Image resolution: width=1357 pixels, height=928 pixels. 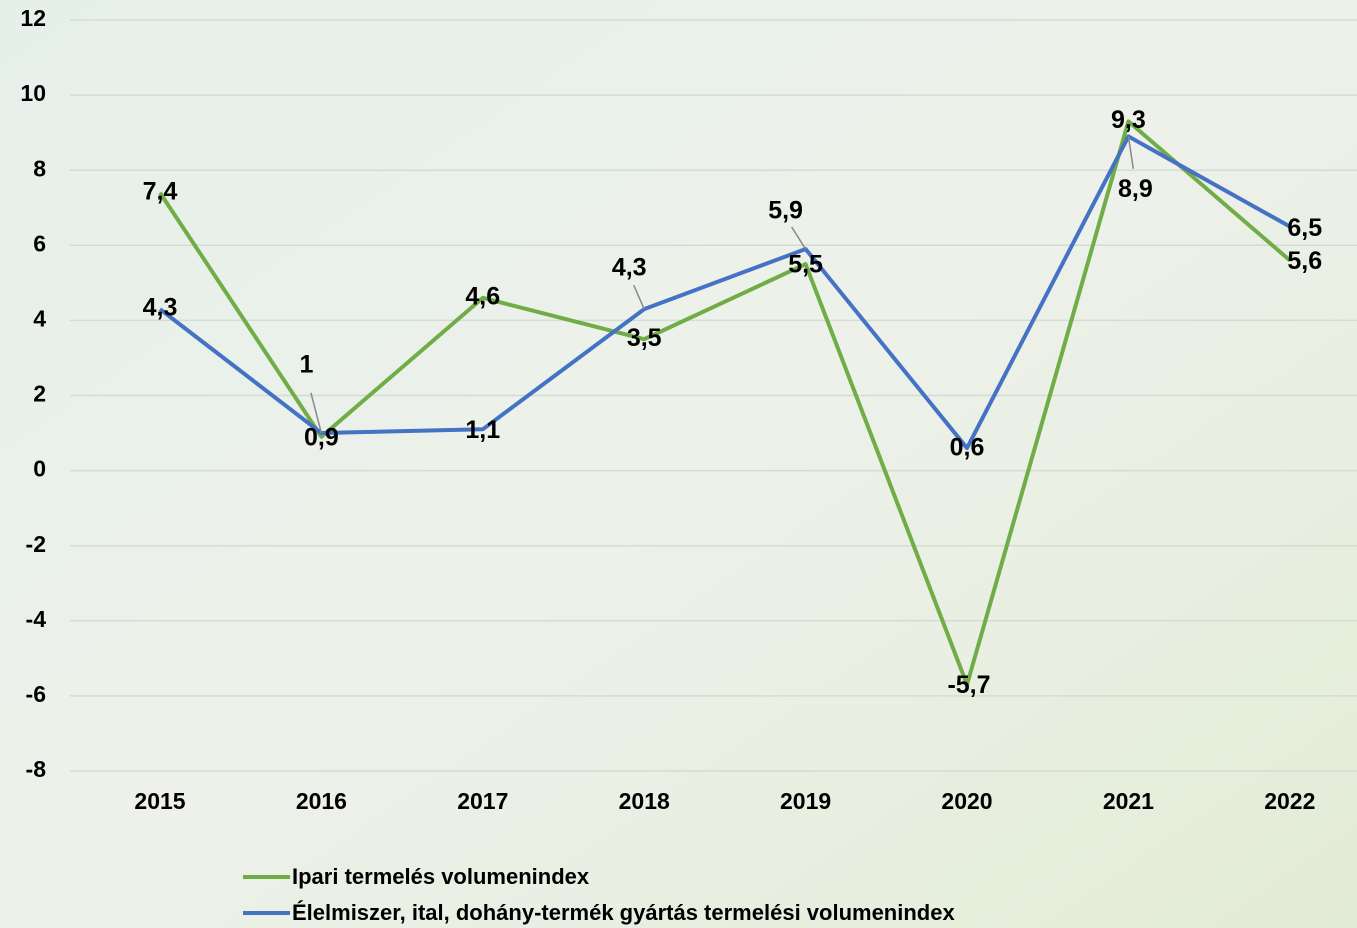 What do you see at coordinates (482, 296) in the screenshot?
I see `data-label: 4,6` at bounding box center [482, 296].